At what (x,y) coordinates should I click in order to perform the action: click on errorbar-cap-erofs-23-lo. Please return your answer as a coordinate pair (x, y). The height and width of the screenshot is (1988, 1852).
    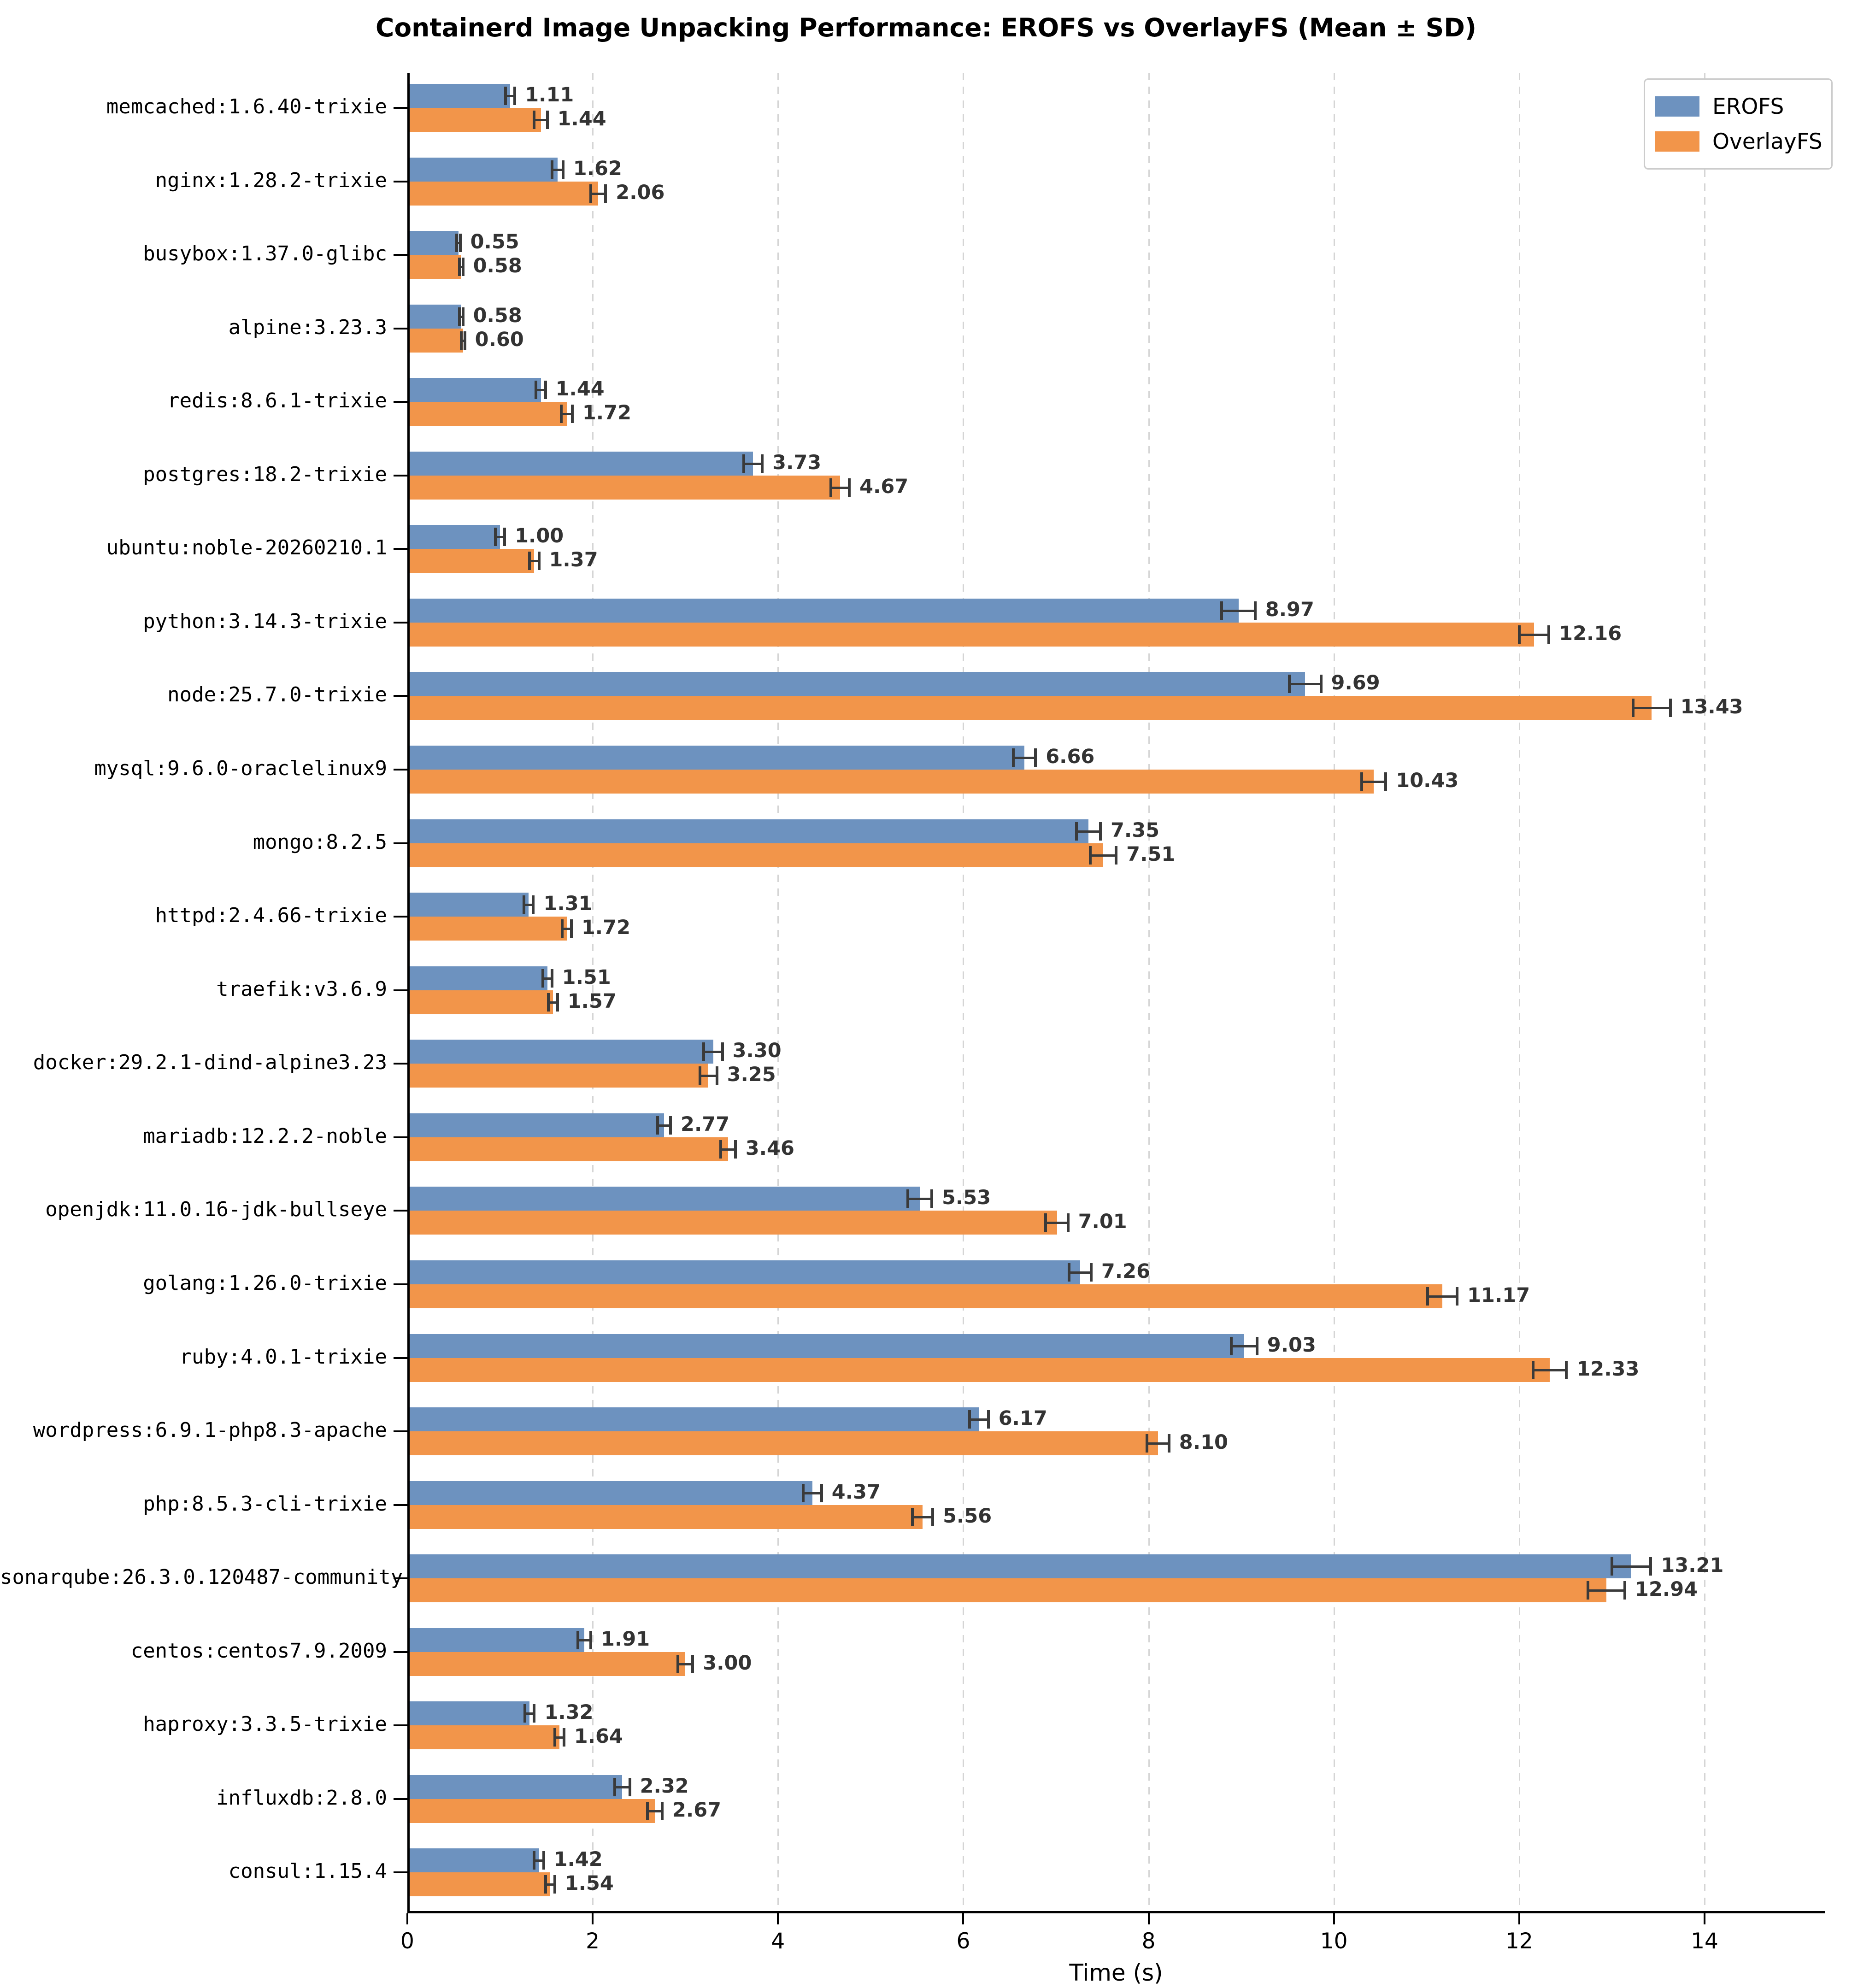
    Looking at the image, I should click on (615, 1786).